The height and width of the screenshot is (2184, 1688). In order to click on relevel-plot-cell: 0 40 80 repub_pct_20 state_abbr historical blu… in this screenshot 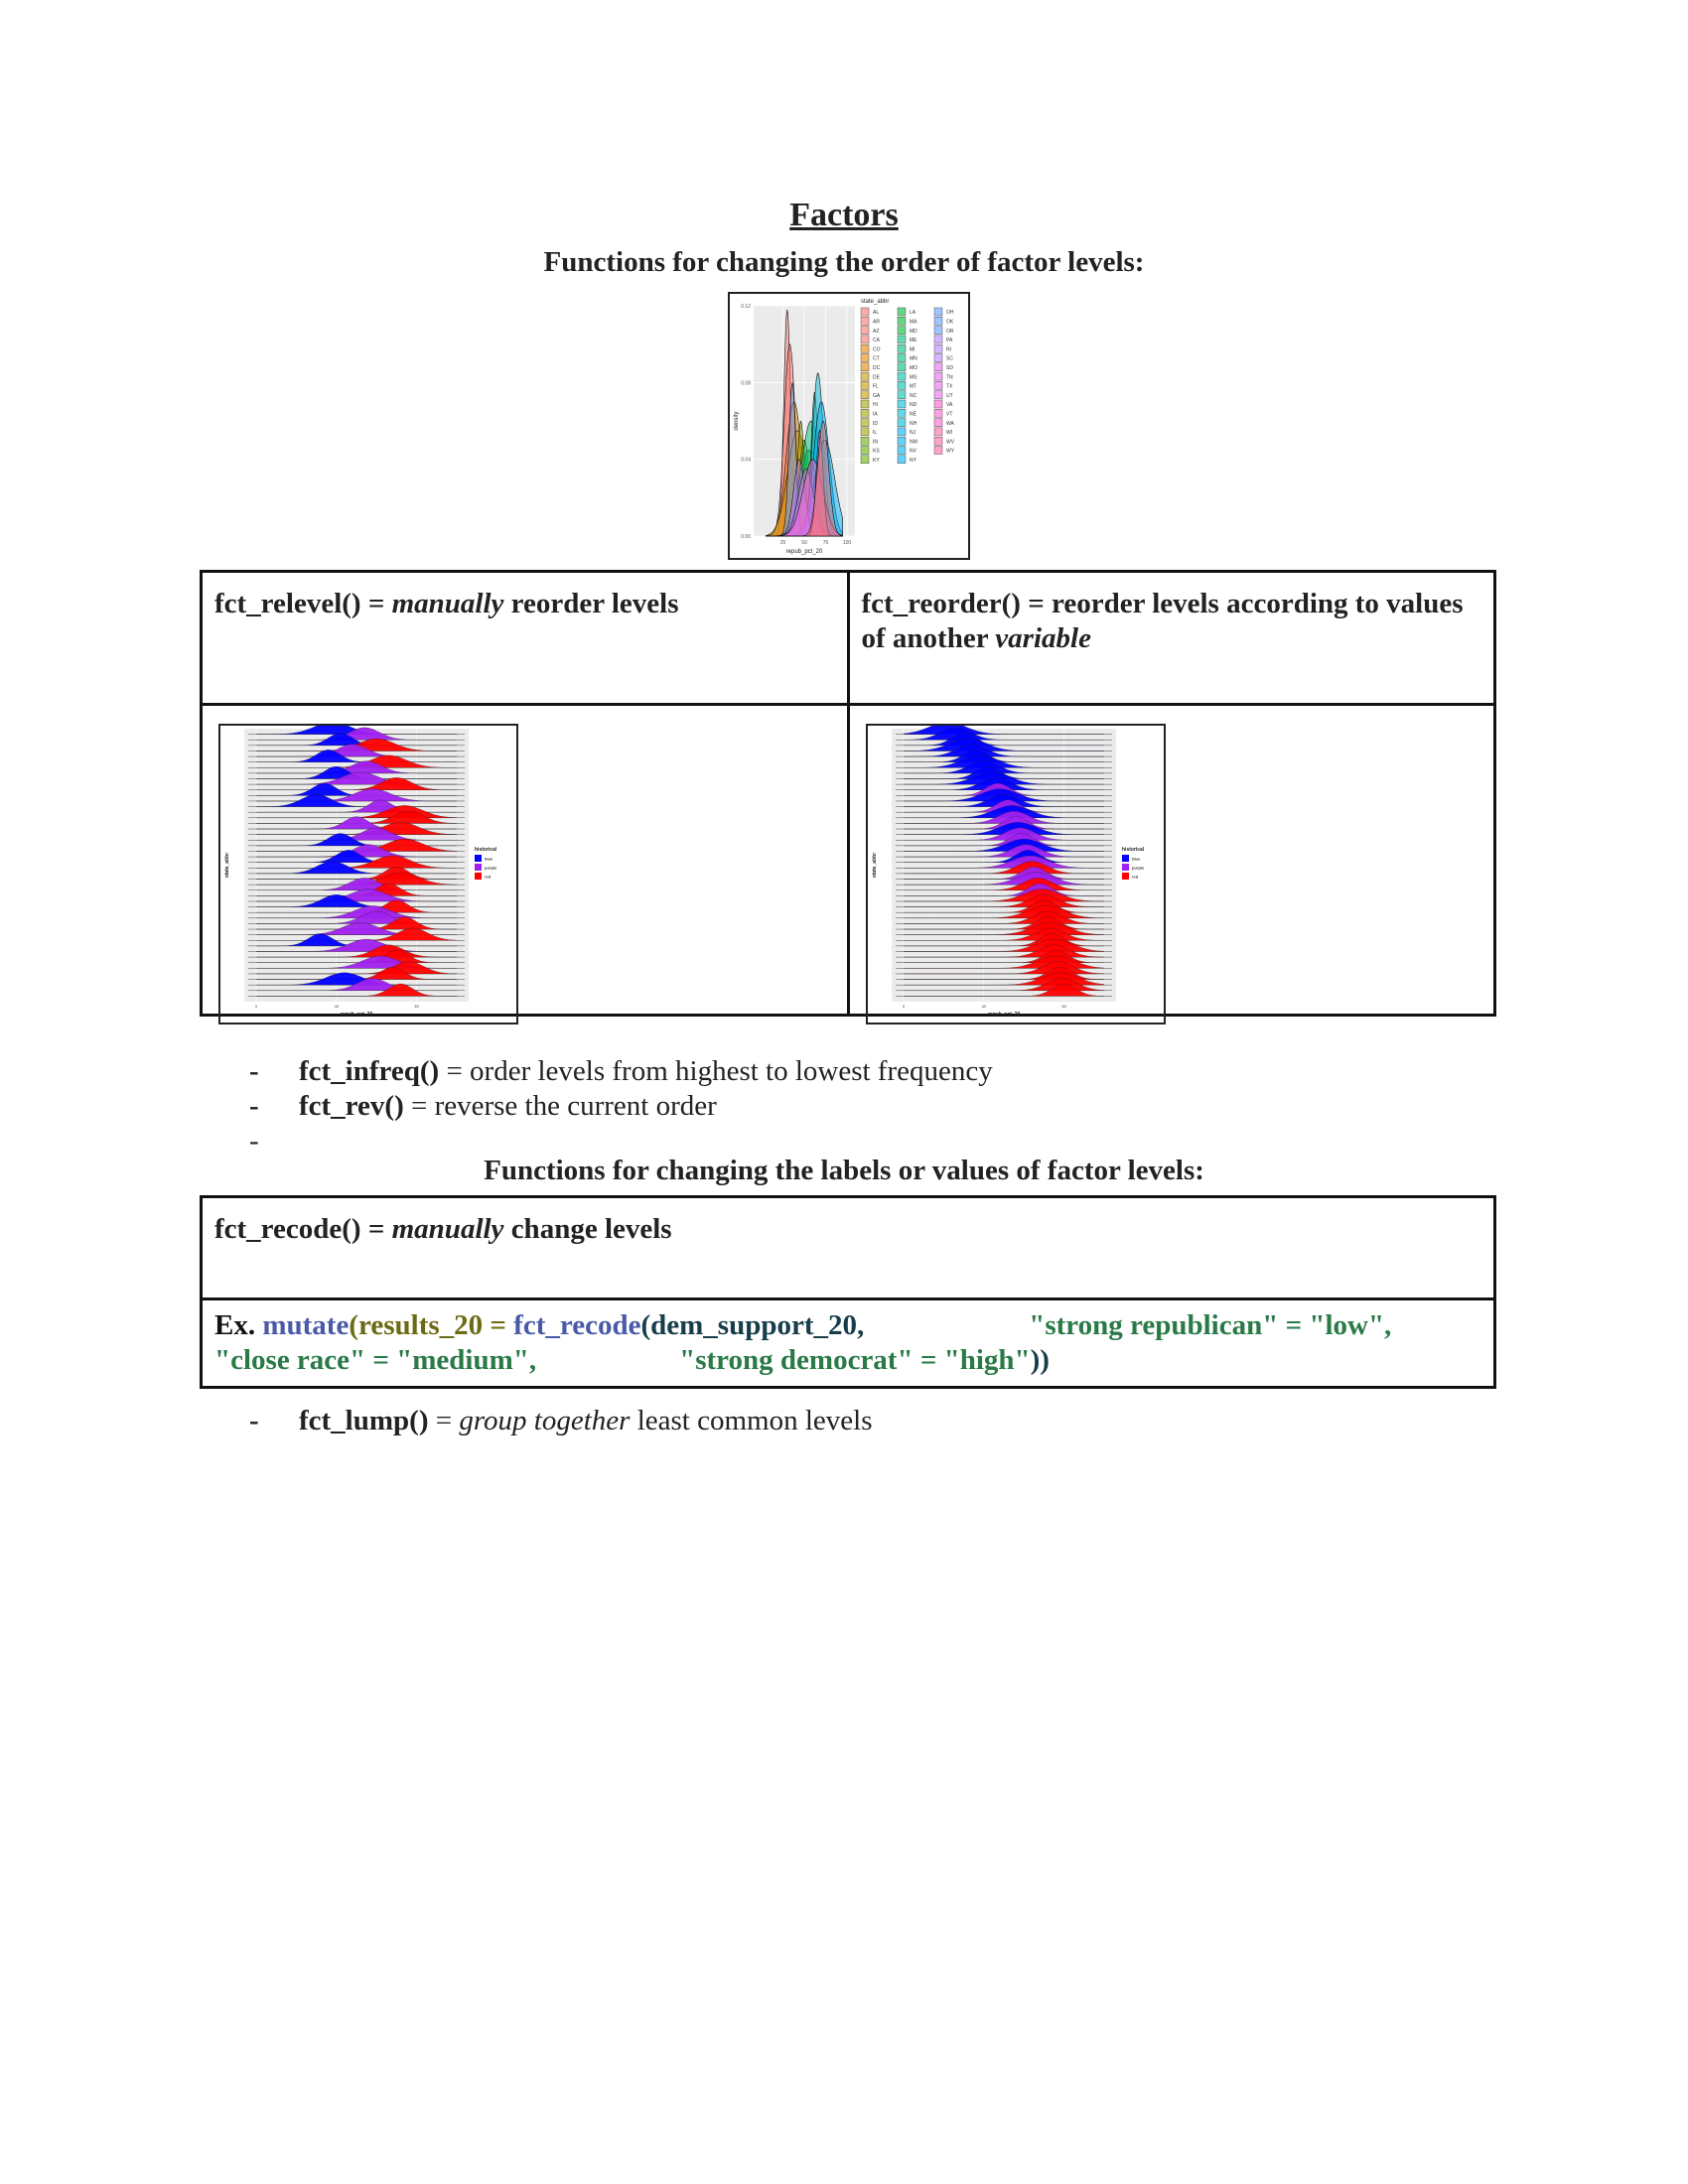, I will do `click(525, 863)`.